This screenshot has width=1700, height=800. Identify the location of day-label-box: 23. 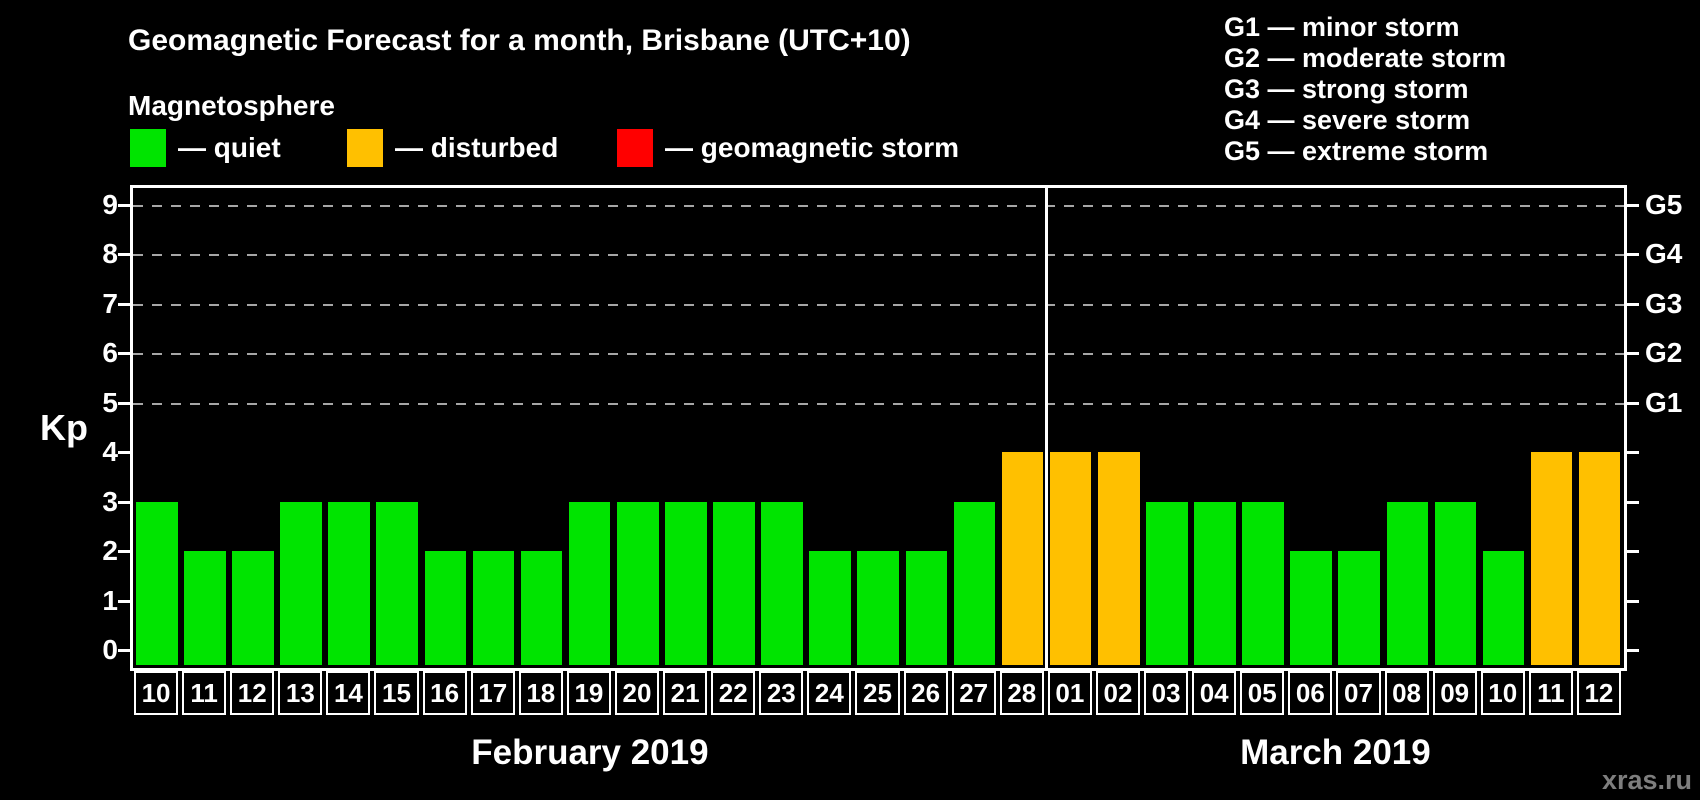
(781, 693).